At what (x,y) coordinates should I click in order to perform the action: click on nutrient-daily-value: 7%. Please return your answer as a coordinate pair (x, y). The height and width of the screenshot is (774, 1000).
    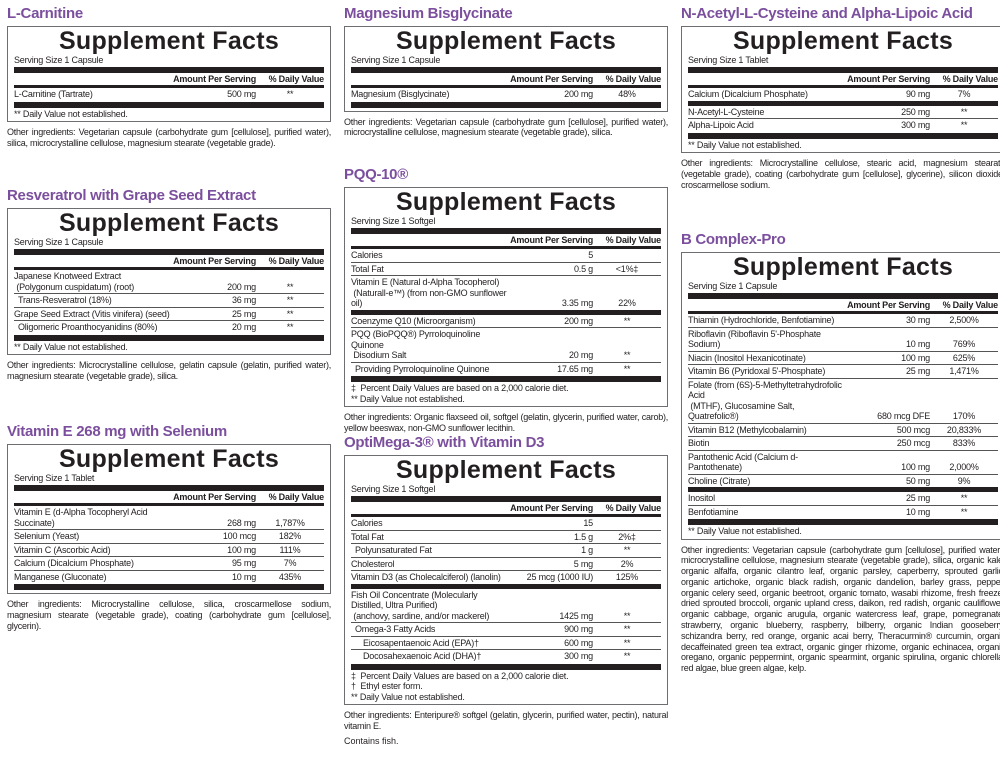
    Looking at the image, I should click on (290, 563).